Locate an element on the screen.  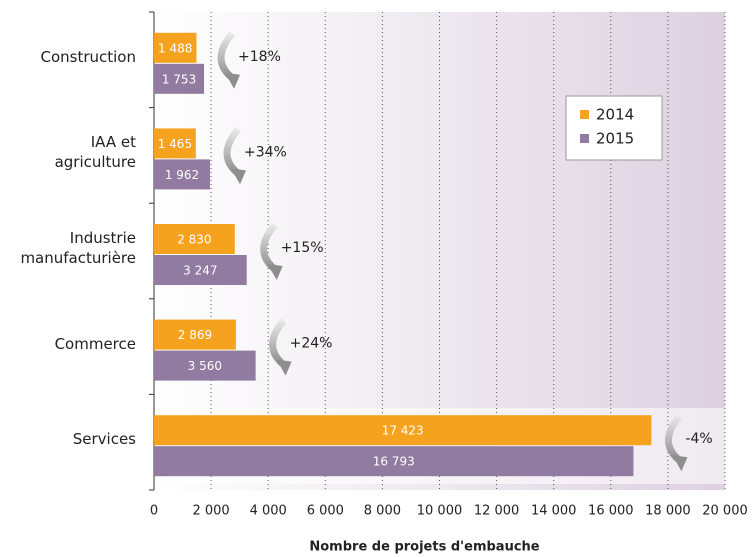
legend: 2014 2015 is located at coordinates (614, 128).